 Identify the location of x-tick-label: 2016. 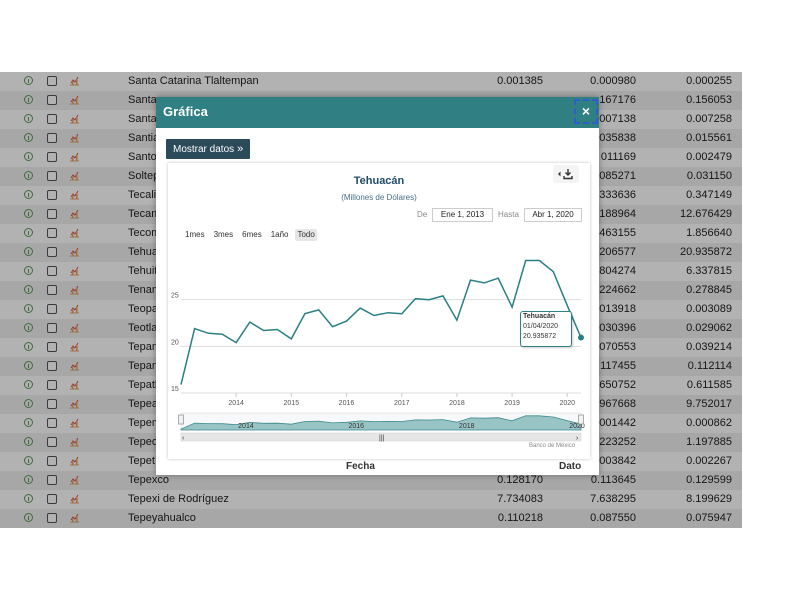
(347, 403).